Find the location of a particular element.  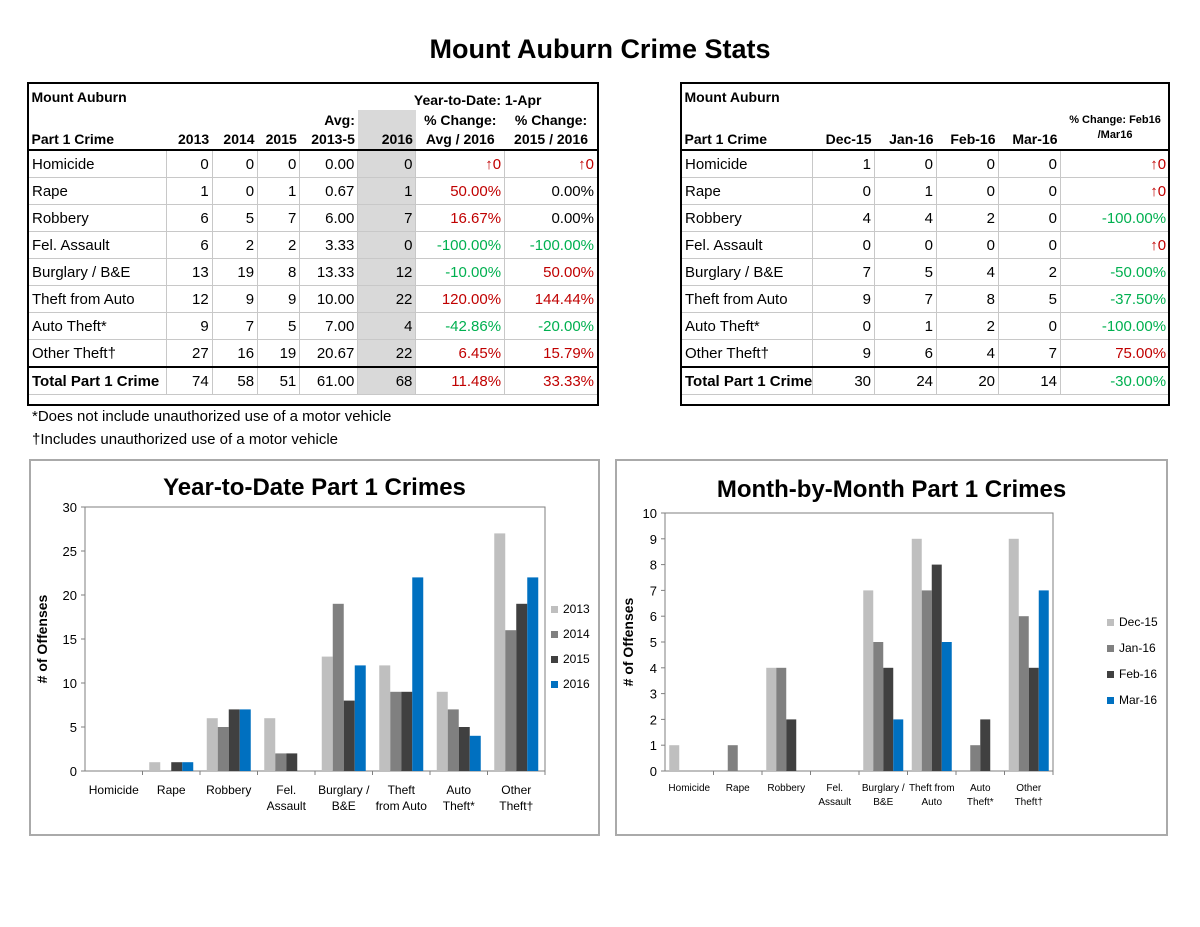

table-row: Auto Theft* 9 7 5 7.00 4 -42.86% -20.00% is located at coordinates (312, 326).